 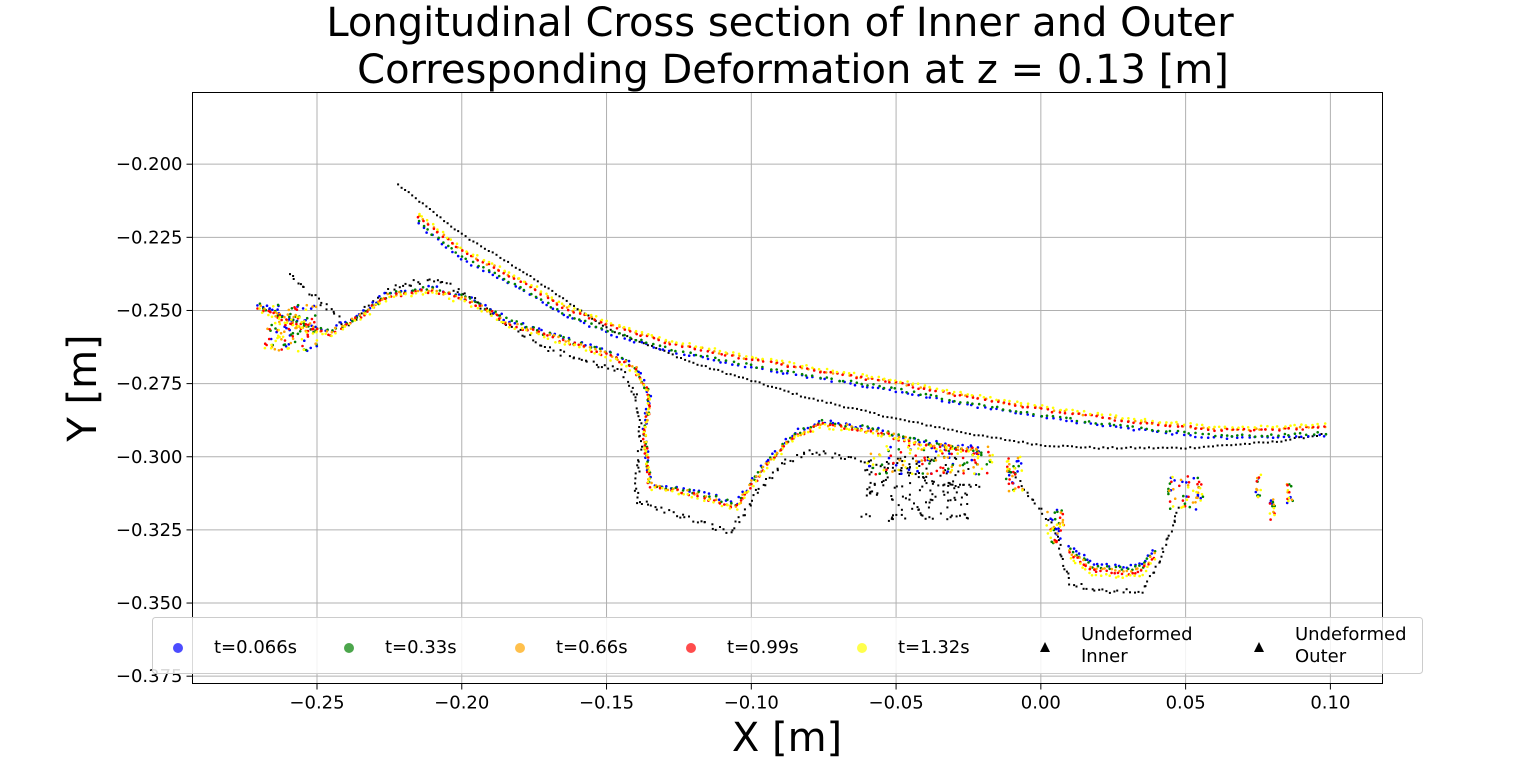 What do you see at coordinates (149, 384) in the screenshot?
I see `y-tick-label: −0.275` at bounding box center [149, 384].